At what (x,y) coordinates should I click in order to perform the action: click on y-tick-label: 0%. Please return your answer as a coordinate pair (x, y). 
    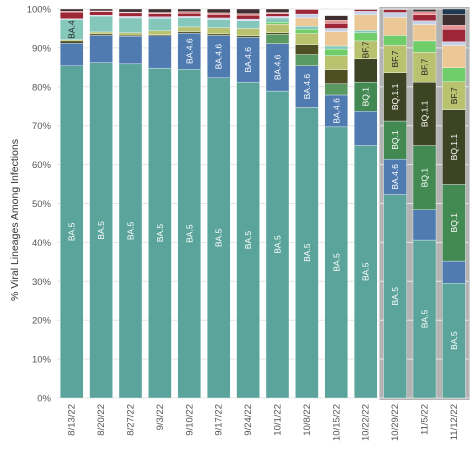
    Looking at the image, I should click on (44, 399).